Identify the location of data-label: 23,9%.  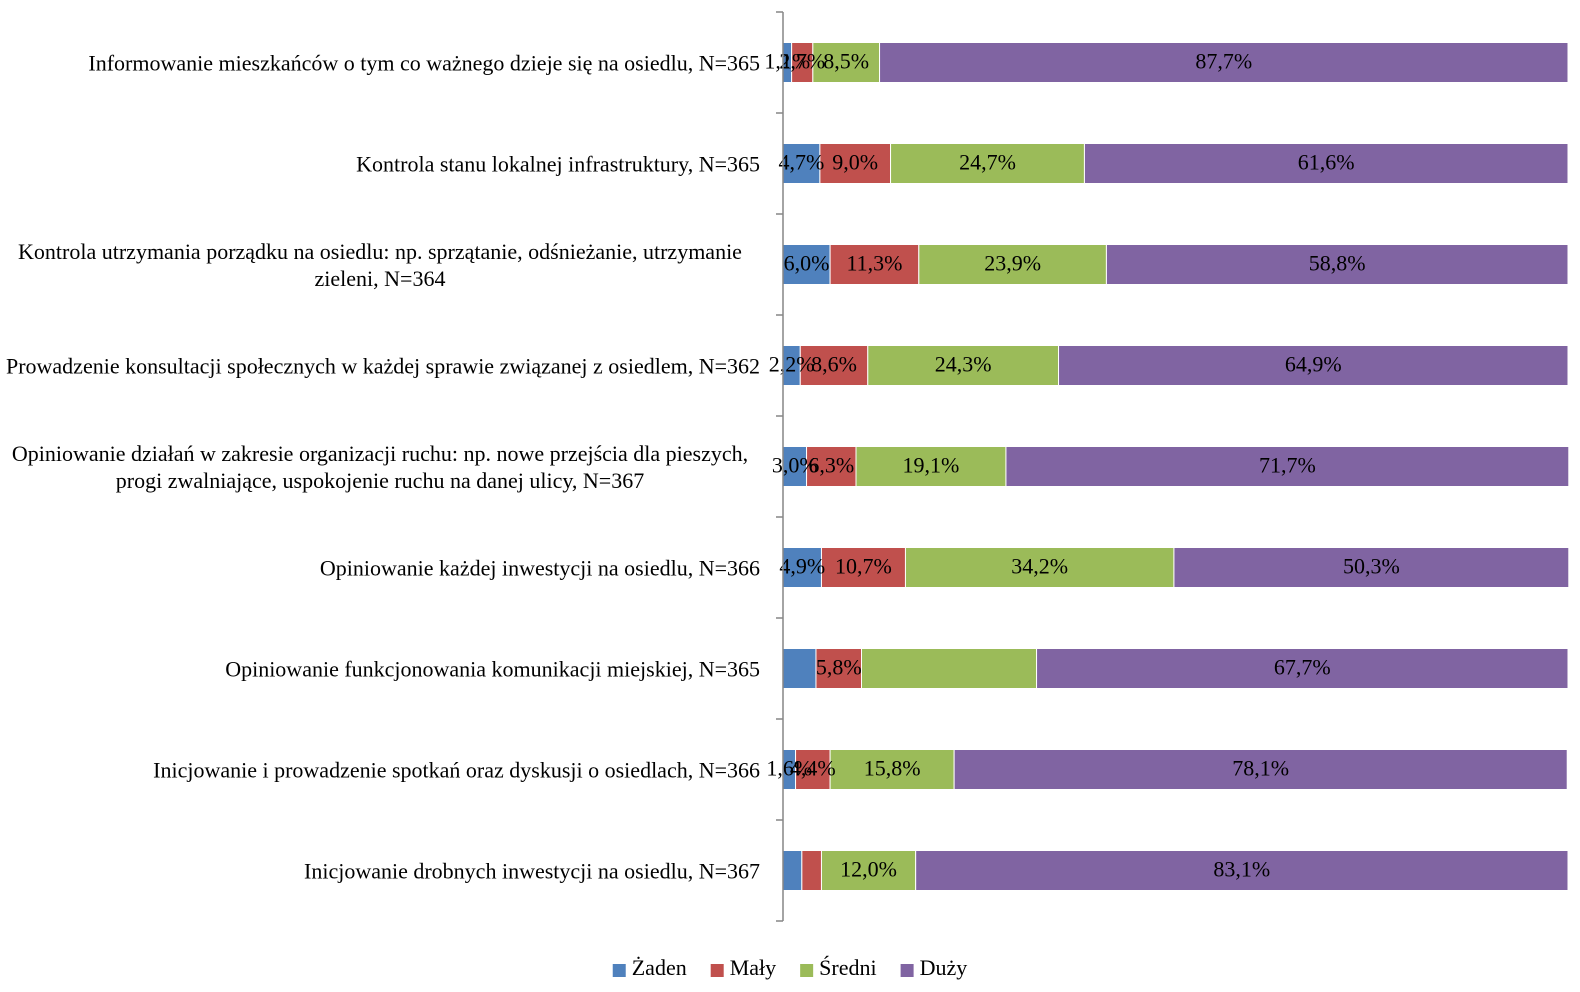
(1012, 263).